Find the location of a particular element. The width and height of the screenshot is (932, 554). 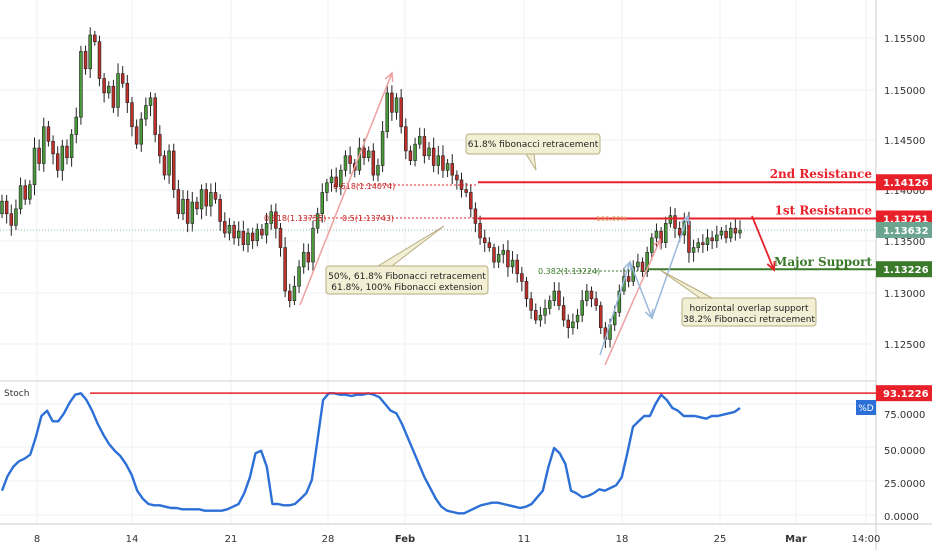

fib-callout-b-text: 61.8%, 100% Fibonacci extension is located at coordinates (407, 288).